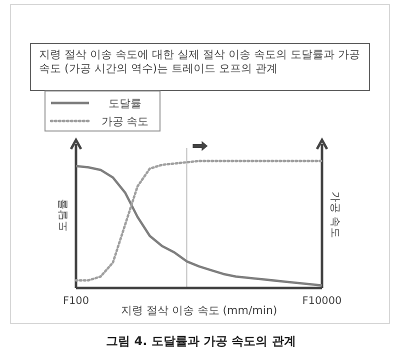 This screenshot has height=359, width=402. What do you see at coordinates (76, 301) in the screenshot?
I see `x-tick-label: F100` at bounding box center [76, 301].